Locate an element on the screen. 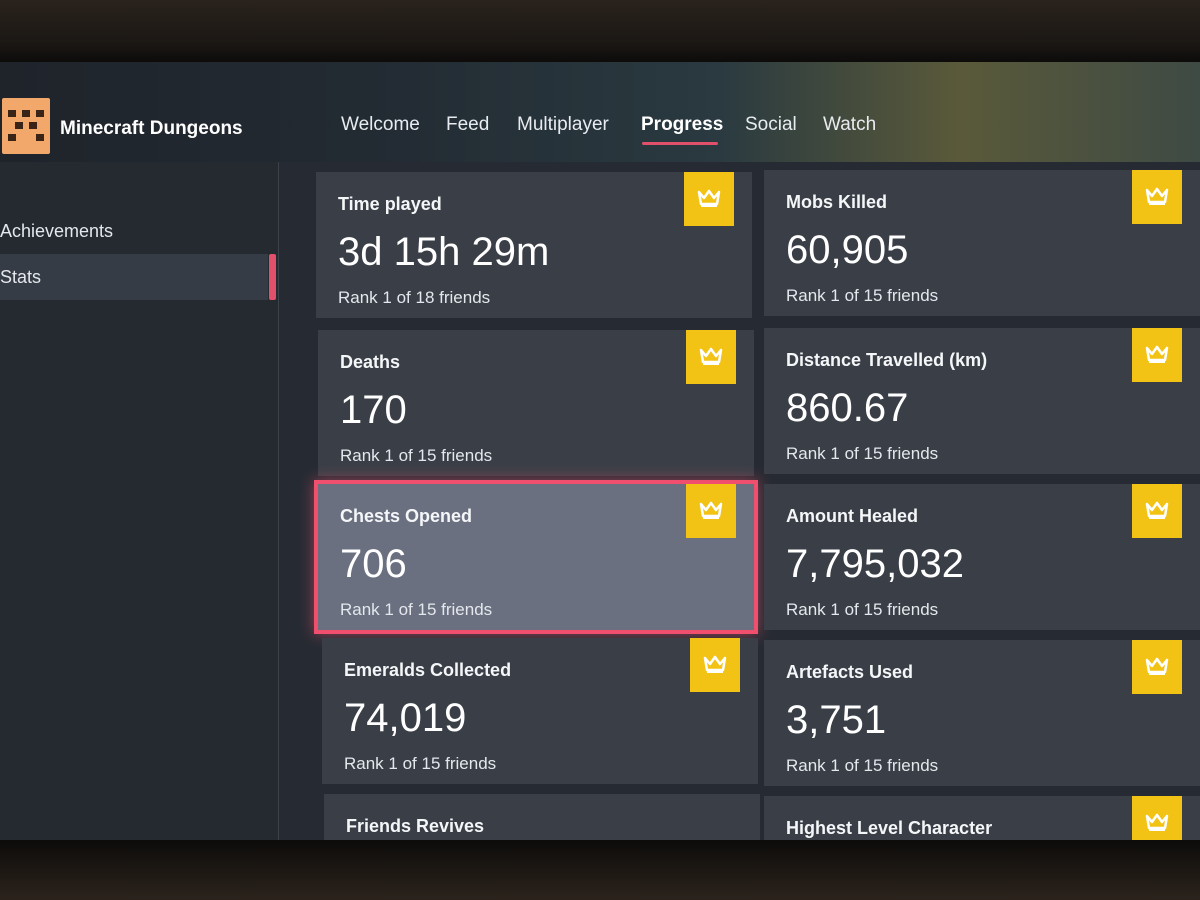 The width and height of the screenshot is (1200, 900). stat-title: Emeralds Collected is located at coordinates (428, 670).